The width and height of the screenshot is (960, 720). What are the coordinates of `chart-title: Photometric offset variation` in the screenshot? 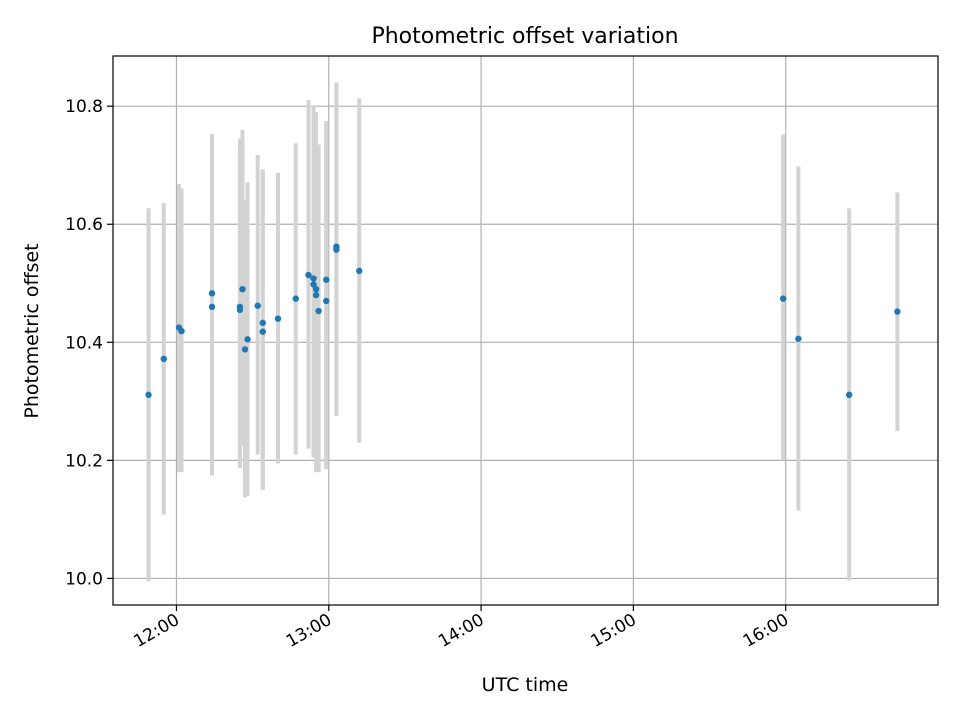 It's located at (524, 36).